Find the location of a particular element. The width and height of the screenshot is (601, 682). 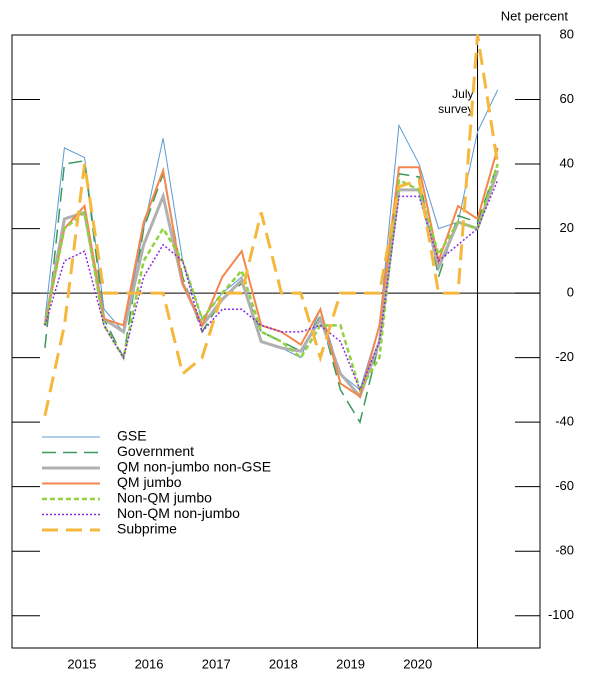

y-tick-label: 20 is located at coordinates (567, 227).